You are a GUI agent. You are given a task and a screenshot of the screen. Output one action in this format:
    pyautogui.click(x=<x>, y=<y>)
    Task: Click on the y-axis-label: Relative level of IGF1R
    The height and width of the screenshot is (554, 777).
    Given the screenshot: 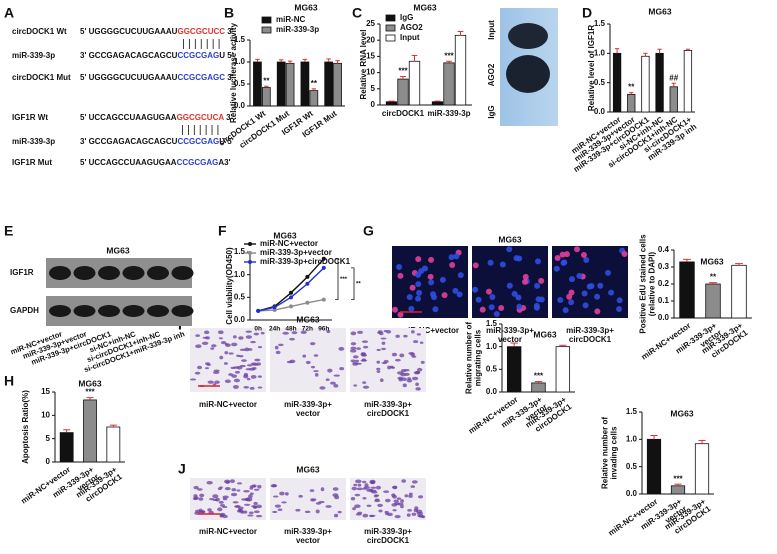 What is the action you would take?
    pyautogui.click(x=591, y=68)
    